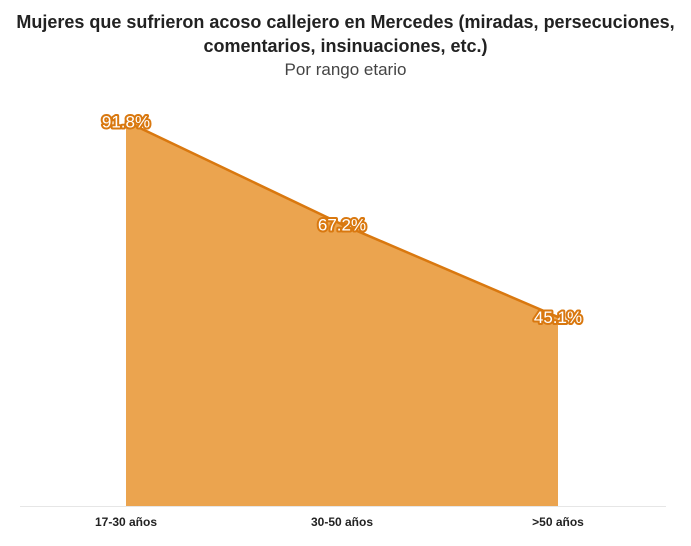 This screenshot has height=546, width=691. I want to click on data-label-1: 91.8%, so click(126, 121).